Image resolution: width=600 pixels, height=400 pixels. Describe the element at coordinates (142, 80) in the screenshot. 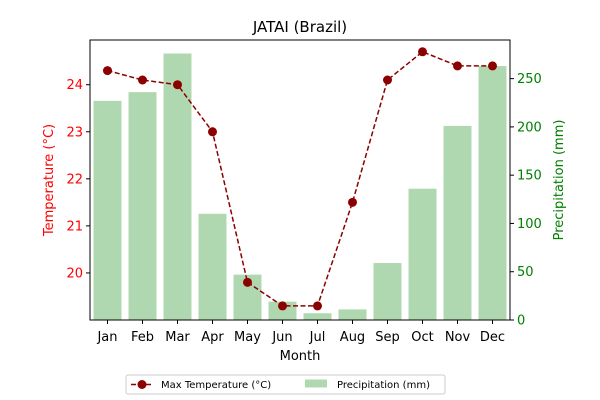

I see `temperature-point-feb` at that location.